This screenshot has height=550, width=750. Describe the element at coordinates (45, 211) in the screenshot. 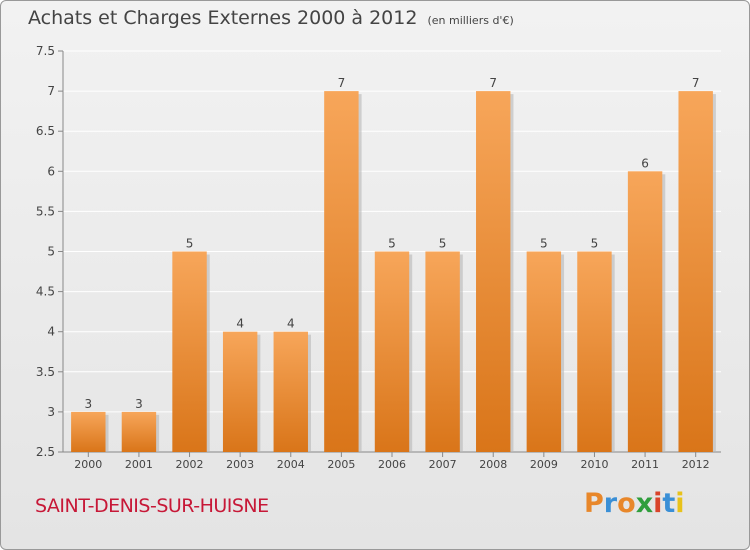

I see `y-tick-label: 5.5` at that location.